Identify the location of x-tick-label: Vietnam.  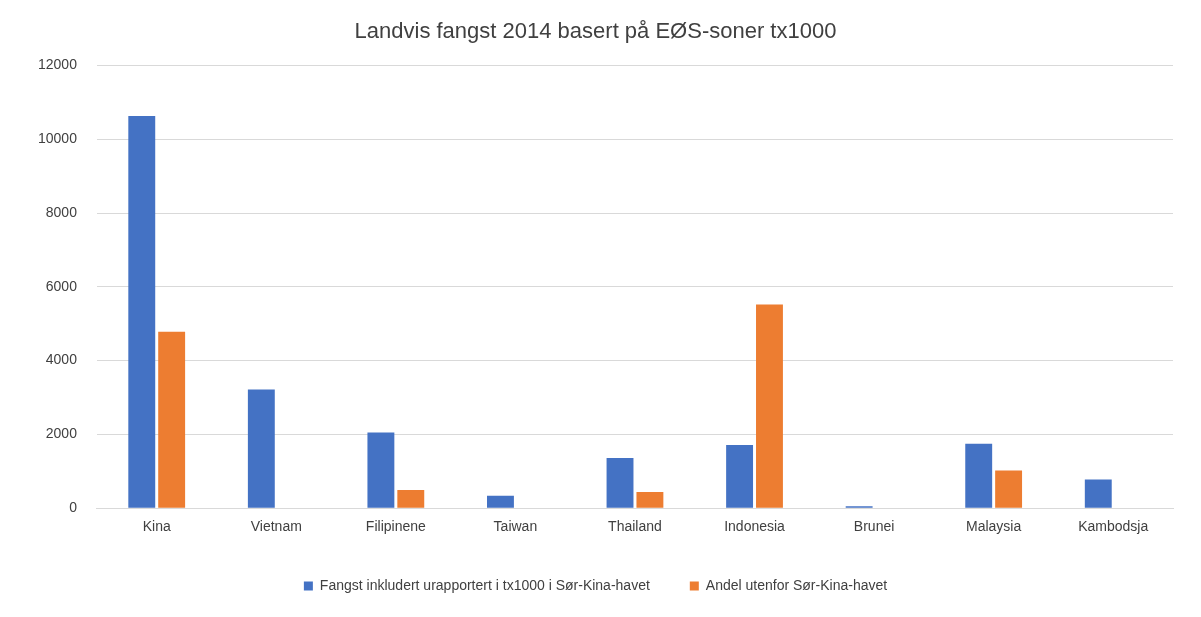
(276, 526).